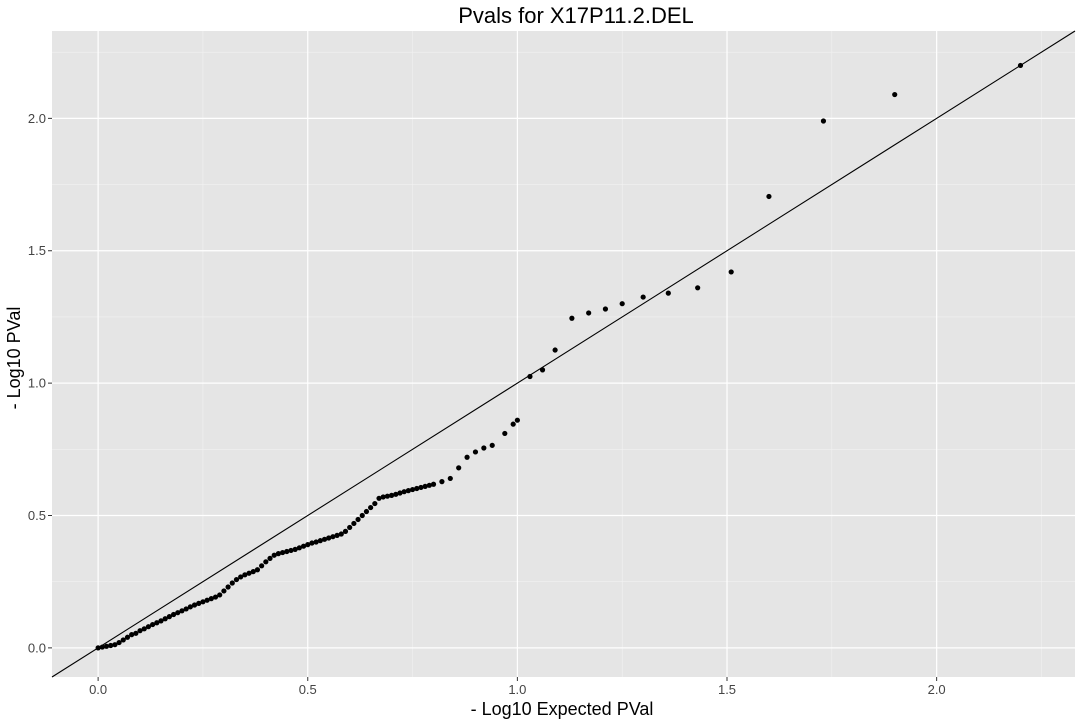 This screenshot has height=720, width=1080. Describe the element at coordinates (308, 689) in the screenshot. I see `x-tick-label: 0.5` at that location.